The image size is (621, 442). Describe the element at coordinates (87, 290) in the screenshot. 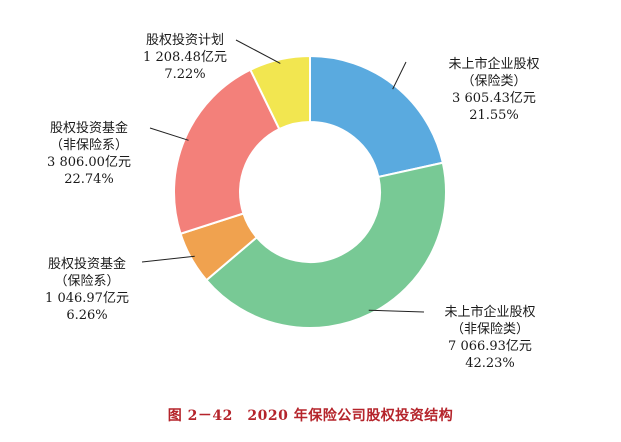

I see `slice-label-fund-insurance: 股权投资基金 （保险系） 1 046.97亿元 6.26%` at that location.